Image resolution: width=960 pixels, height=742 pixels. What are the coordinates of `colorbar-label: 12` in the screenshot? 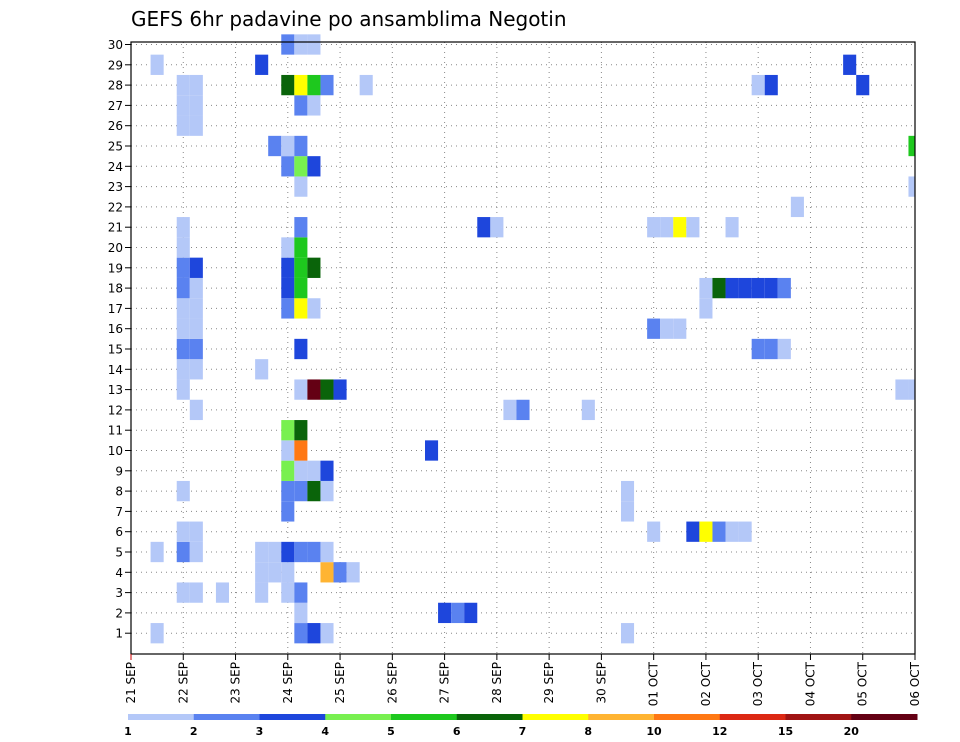 It's located at (719, 731).